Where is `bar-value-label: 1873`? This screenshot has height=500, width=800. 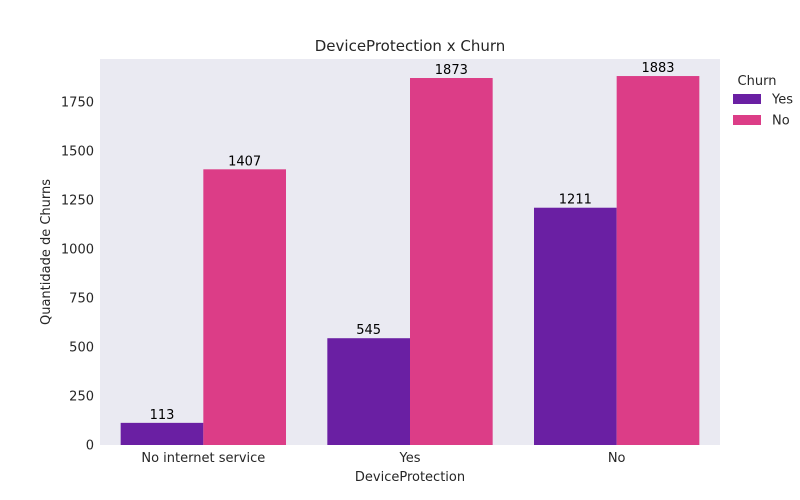 bar-value-label: 1873 is located at coordinates (451, 70).